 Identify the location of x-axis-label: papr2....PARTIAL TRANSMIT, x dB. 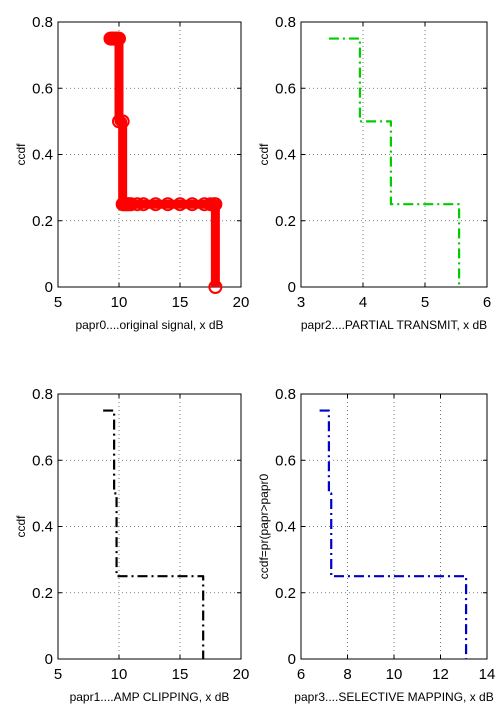
(394, 325).